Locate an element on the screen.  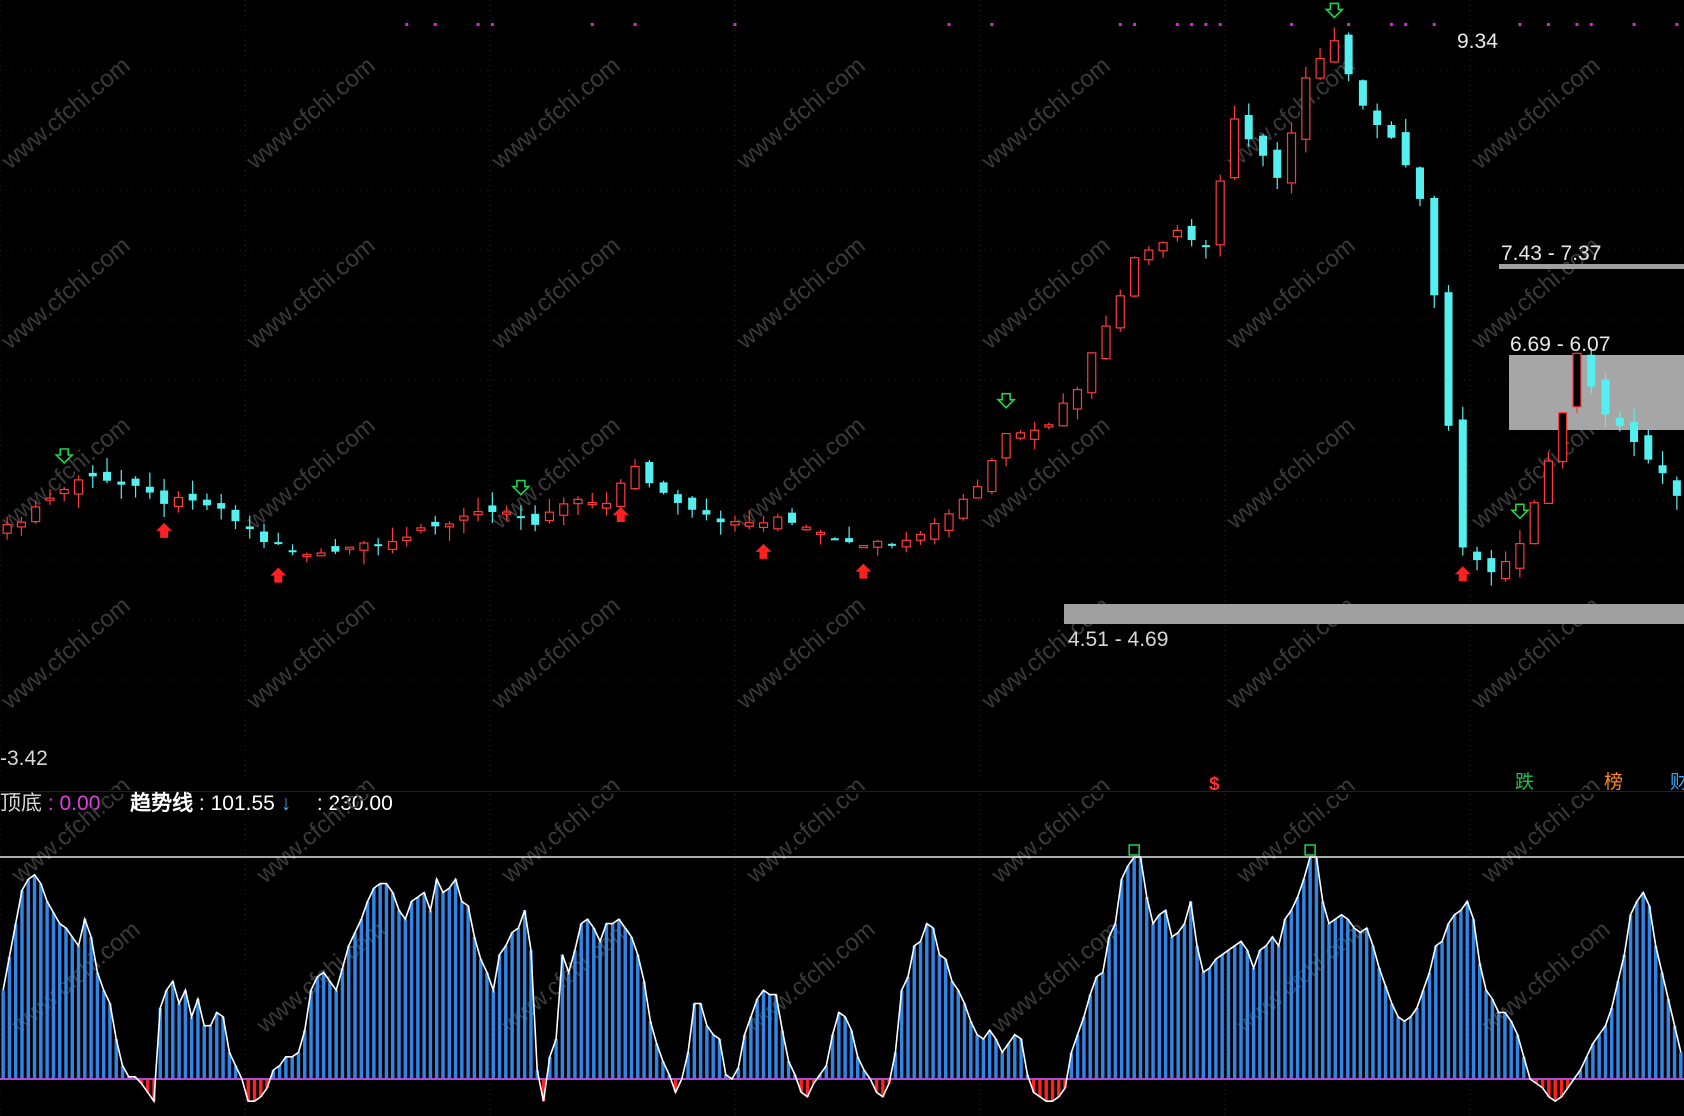
trend-arrow-icon: ↓ is located at coordinates (286, 803).